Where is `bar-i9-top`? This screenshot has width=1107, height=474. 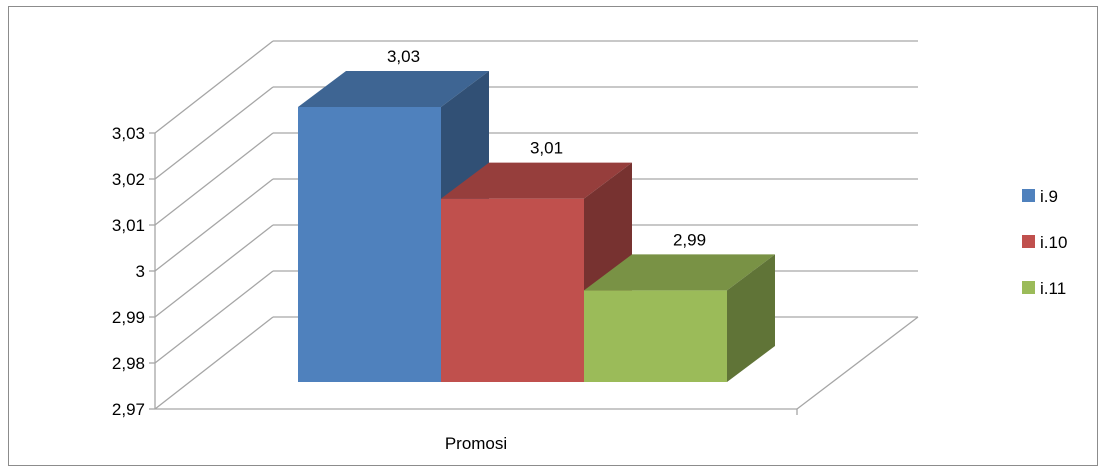 bar-i9-top is located at coordinates (393, 89).